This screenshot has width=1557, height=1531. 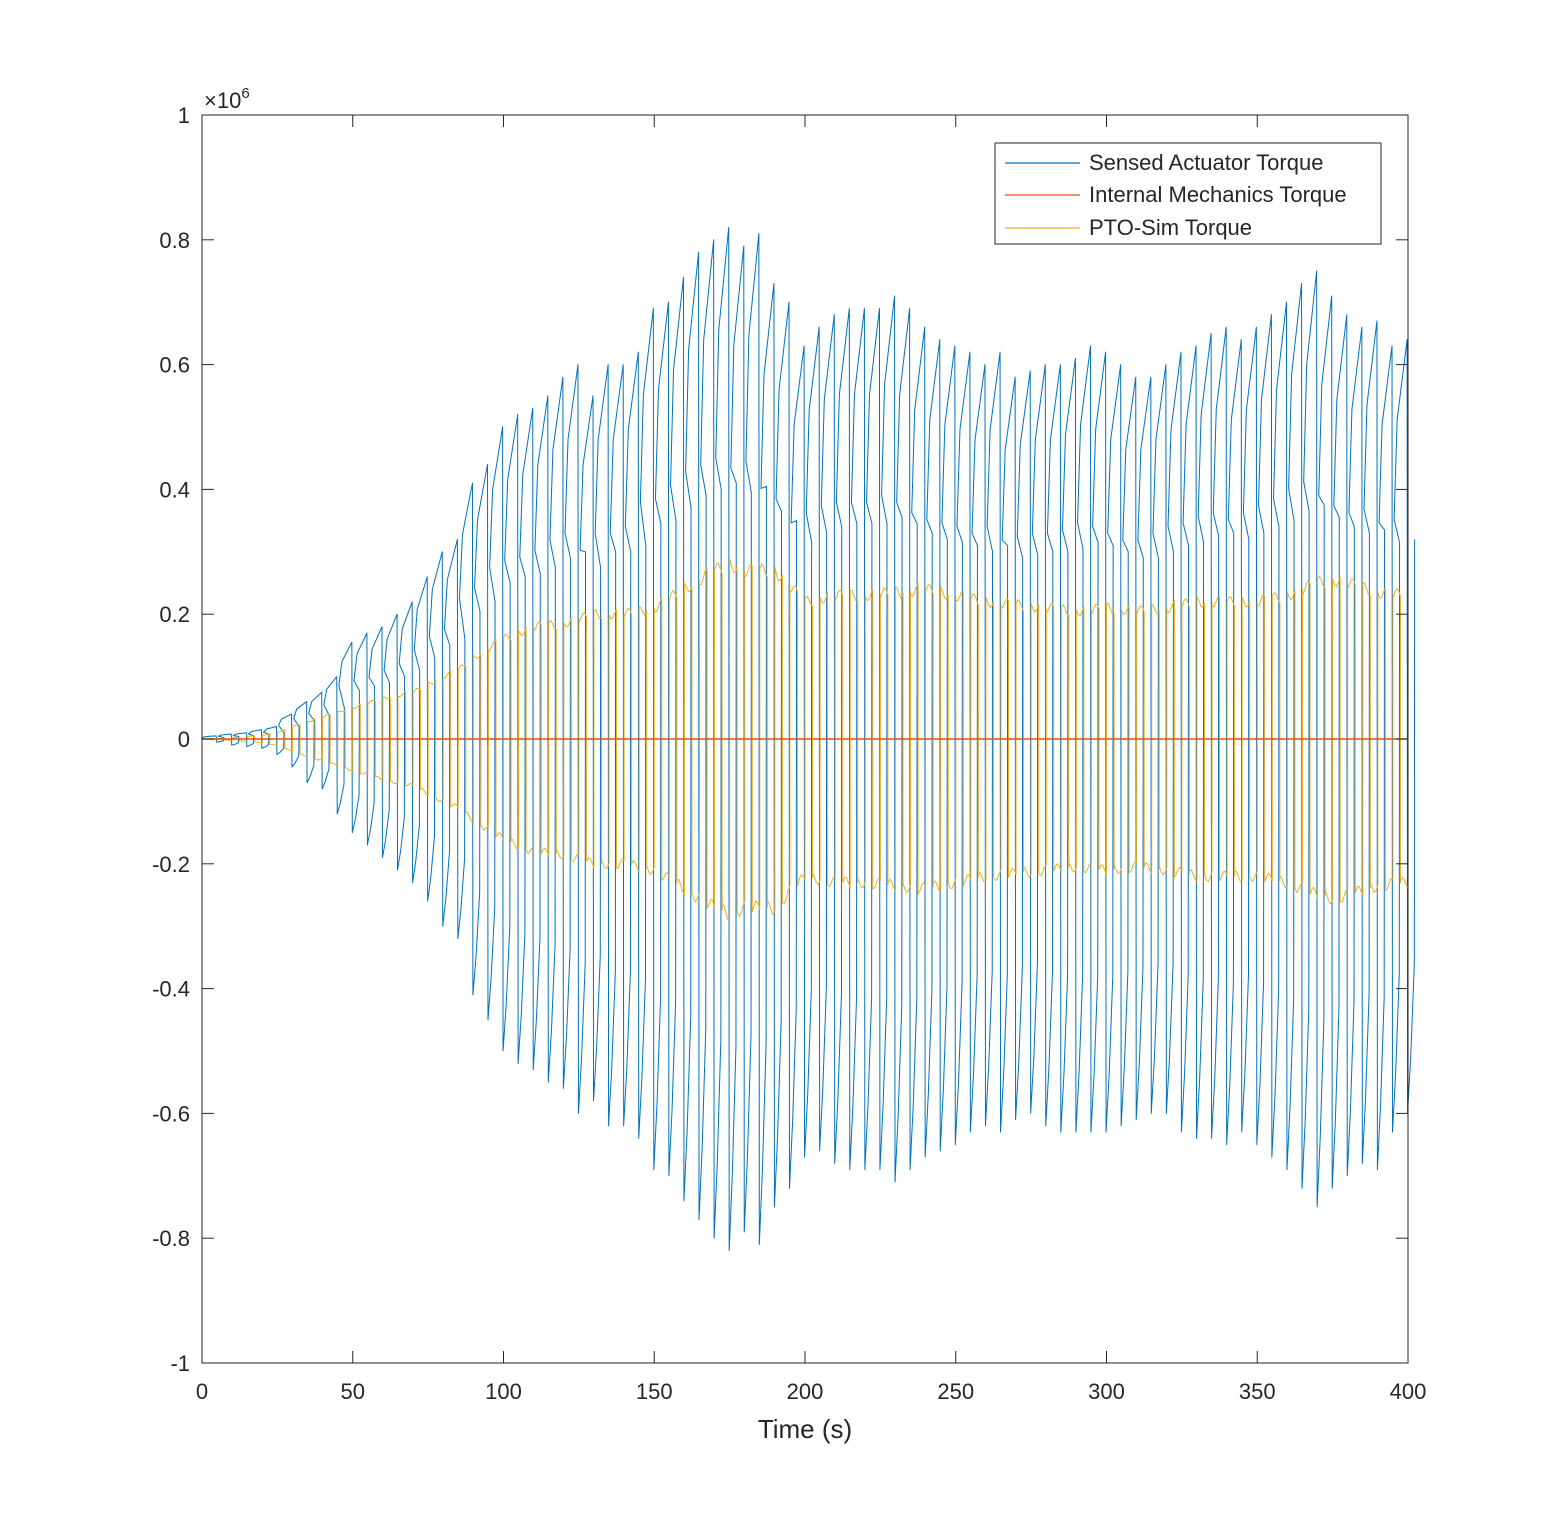 What do you see at coordinates (805, 1429) in the screenshot?
I see `x-axis-label: Time (s)` at bounding box center [805, 1429].